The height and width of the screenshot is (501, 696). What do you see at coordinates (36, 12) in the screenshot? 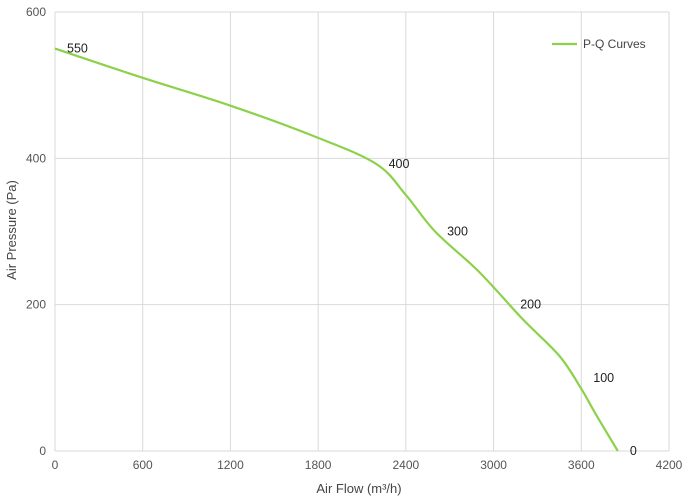
I see `y-tick-label: 600` at bounding box center [36, 12].